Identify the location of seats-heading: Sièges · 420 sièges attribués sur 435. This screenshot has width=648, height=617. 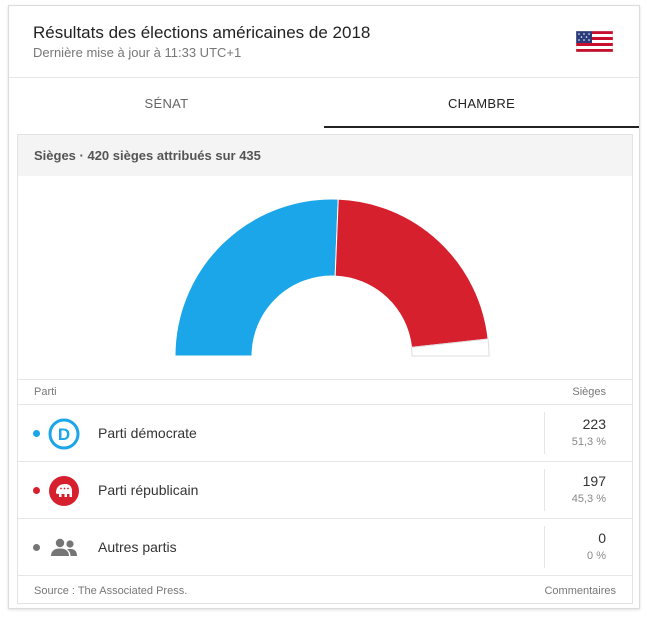
(325, 155).